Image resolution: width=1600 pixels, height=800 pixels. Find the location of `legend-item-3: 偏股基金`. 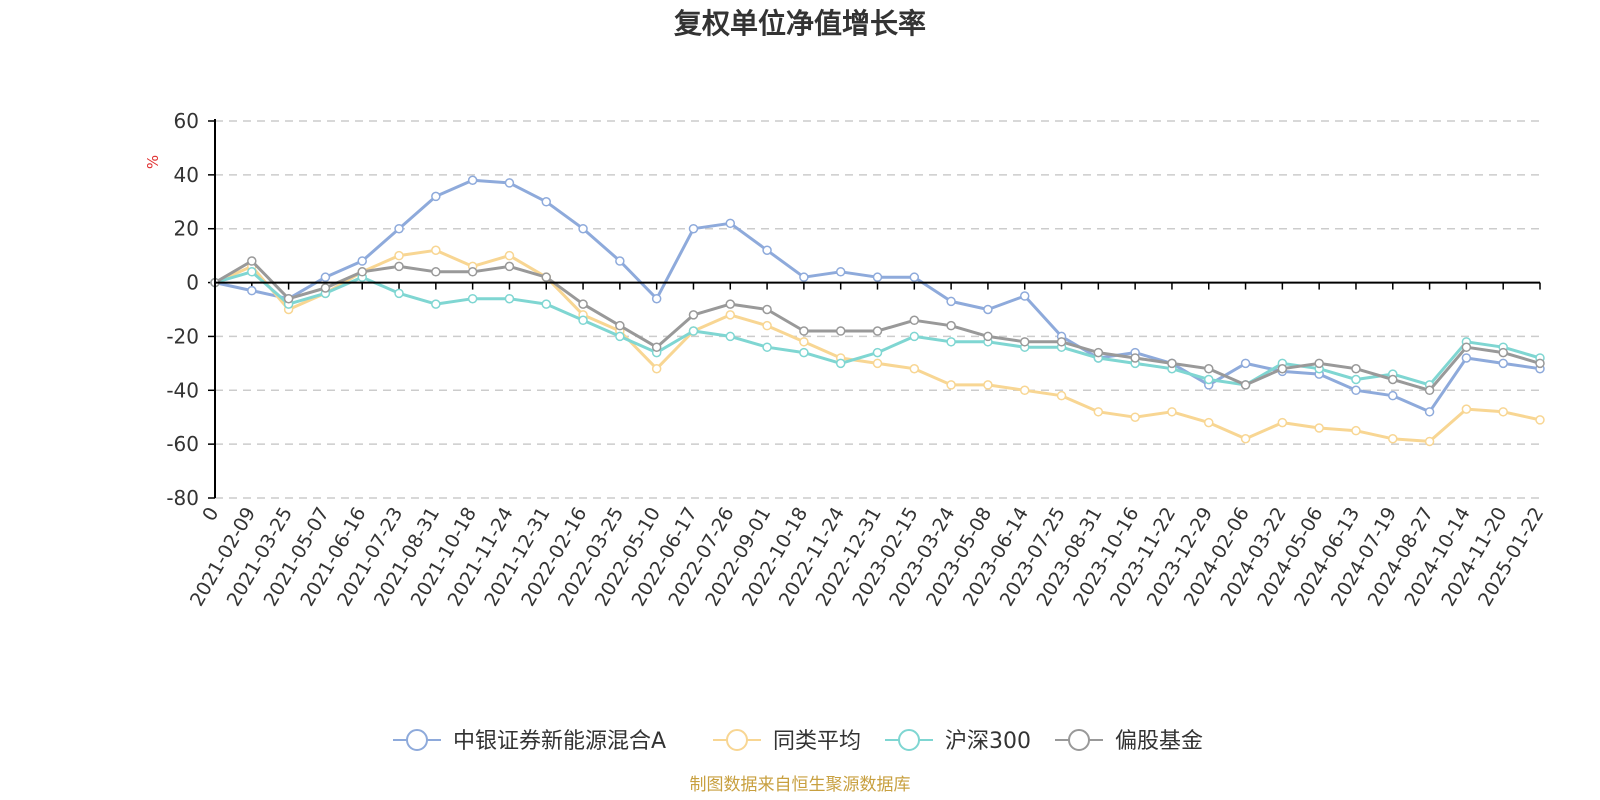

legend-item-3: 偏股基金 is located at coordinates (1129, 741).